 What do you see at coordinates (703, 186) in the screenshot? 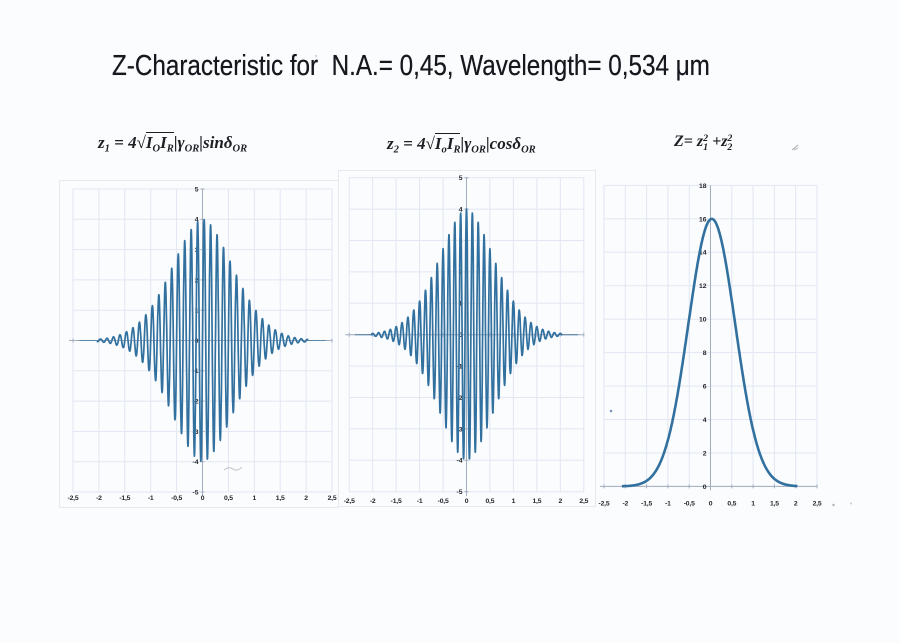
I see `svg-text: 18` at bounding box center [703, 186].